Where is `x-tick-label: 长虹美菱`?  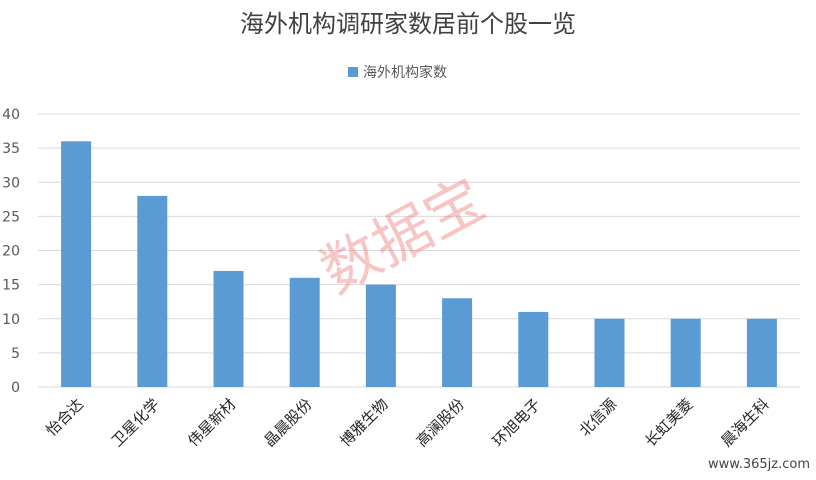
x-tick-label: 长虹美菱 is located at coordinates (668, 422).